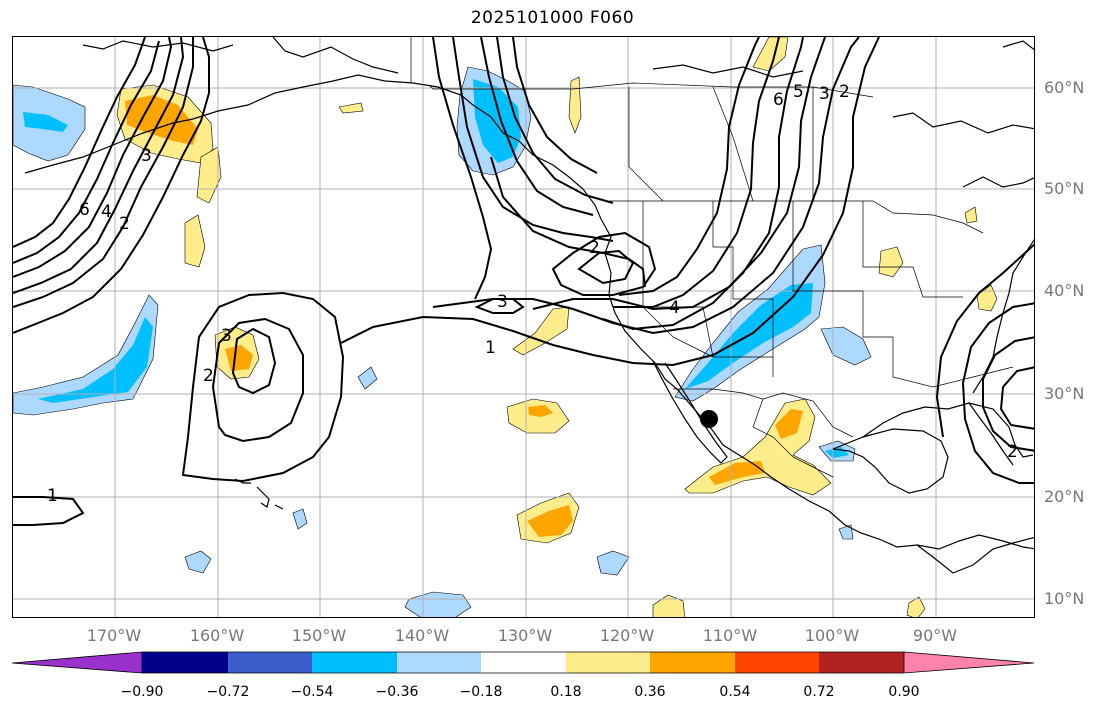 This screenshot has width=1105, height=712. What do you see at coordinates (1064, 290) in the screenshot?
I see `lat-label: 40°N` at bounding box center [1064, 290].